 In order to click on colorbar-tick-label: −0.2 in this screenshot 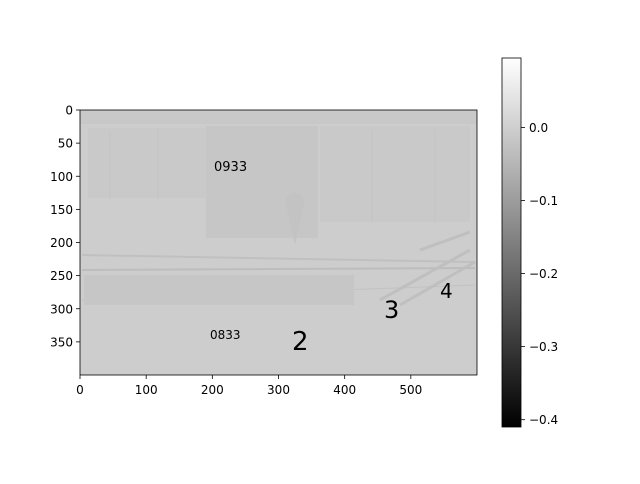, I will do `click(543, 274)`.